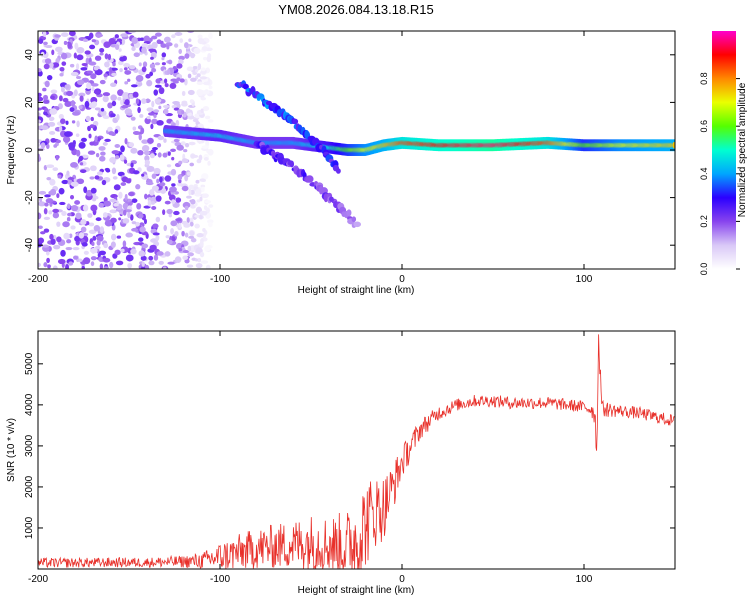 This screenshot has width=750, height=600. I want to click on spectrogram-y-tick-label: -40, so click(29, 245).